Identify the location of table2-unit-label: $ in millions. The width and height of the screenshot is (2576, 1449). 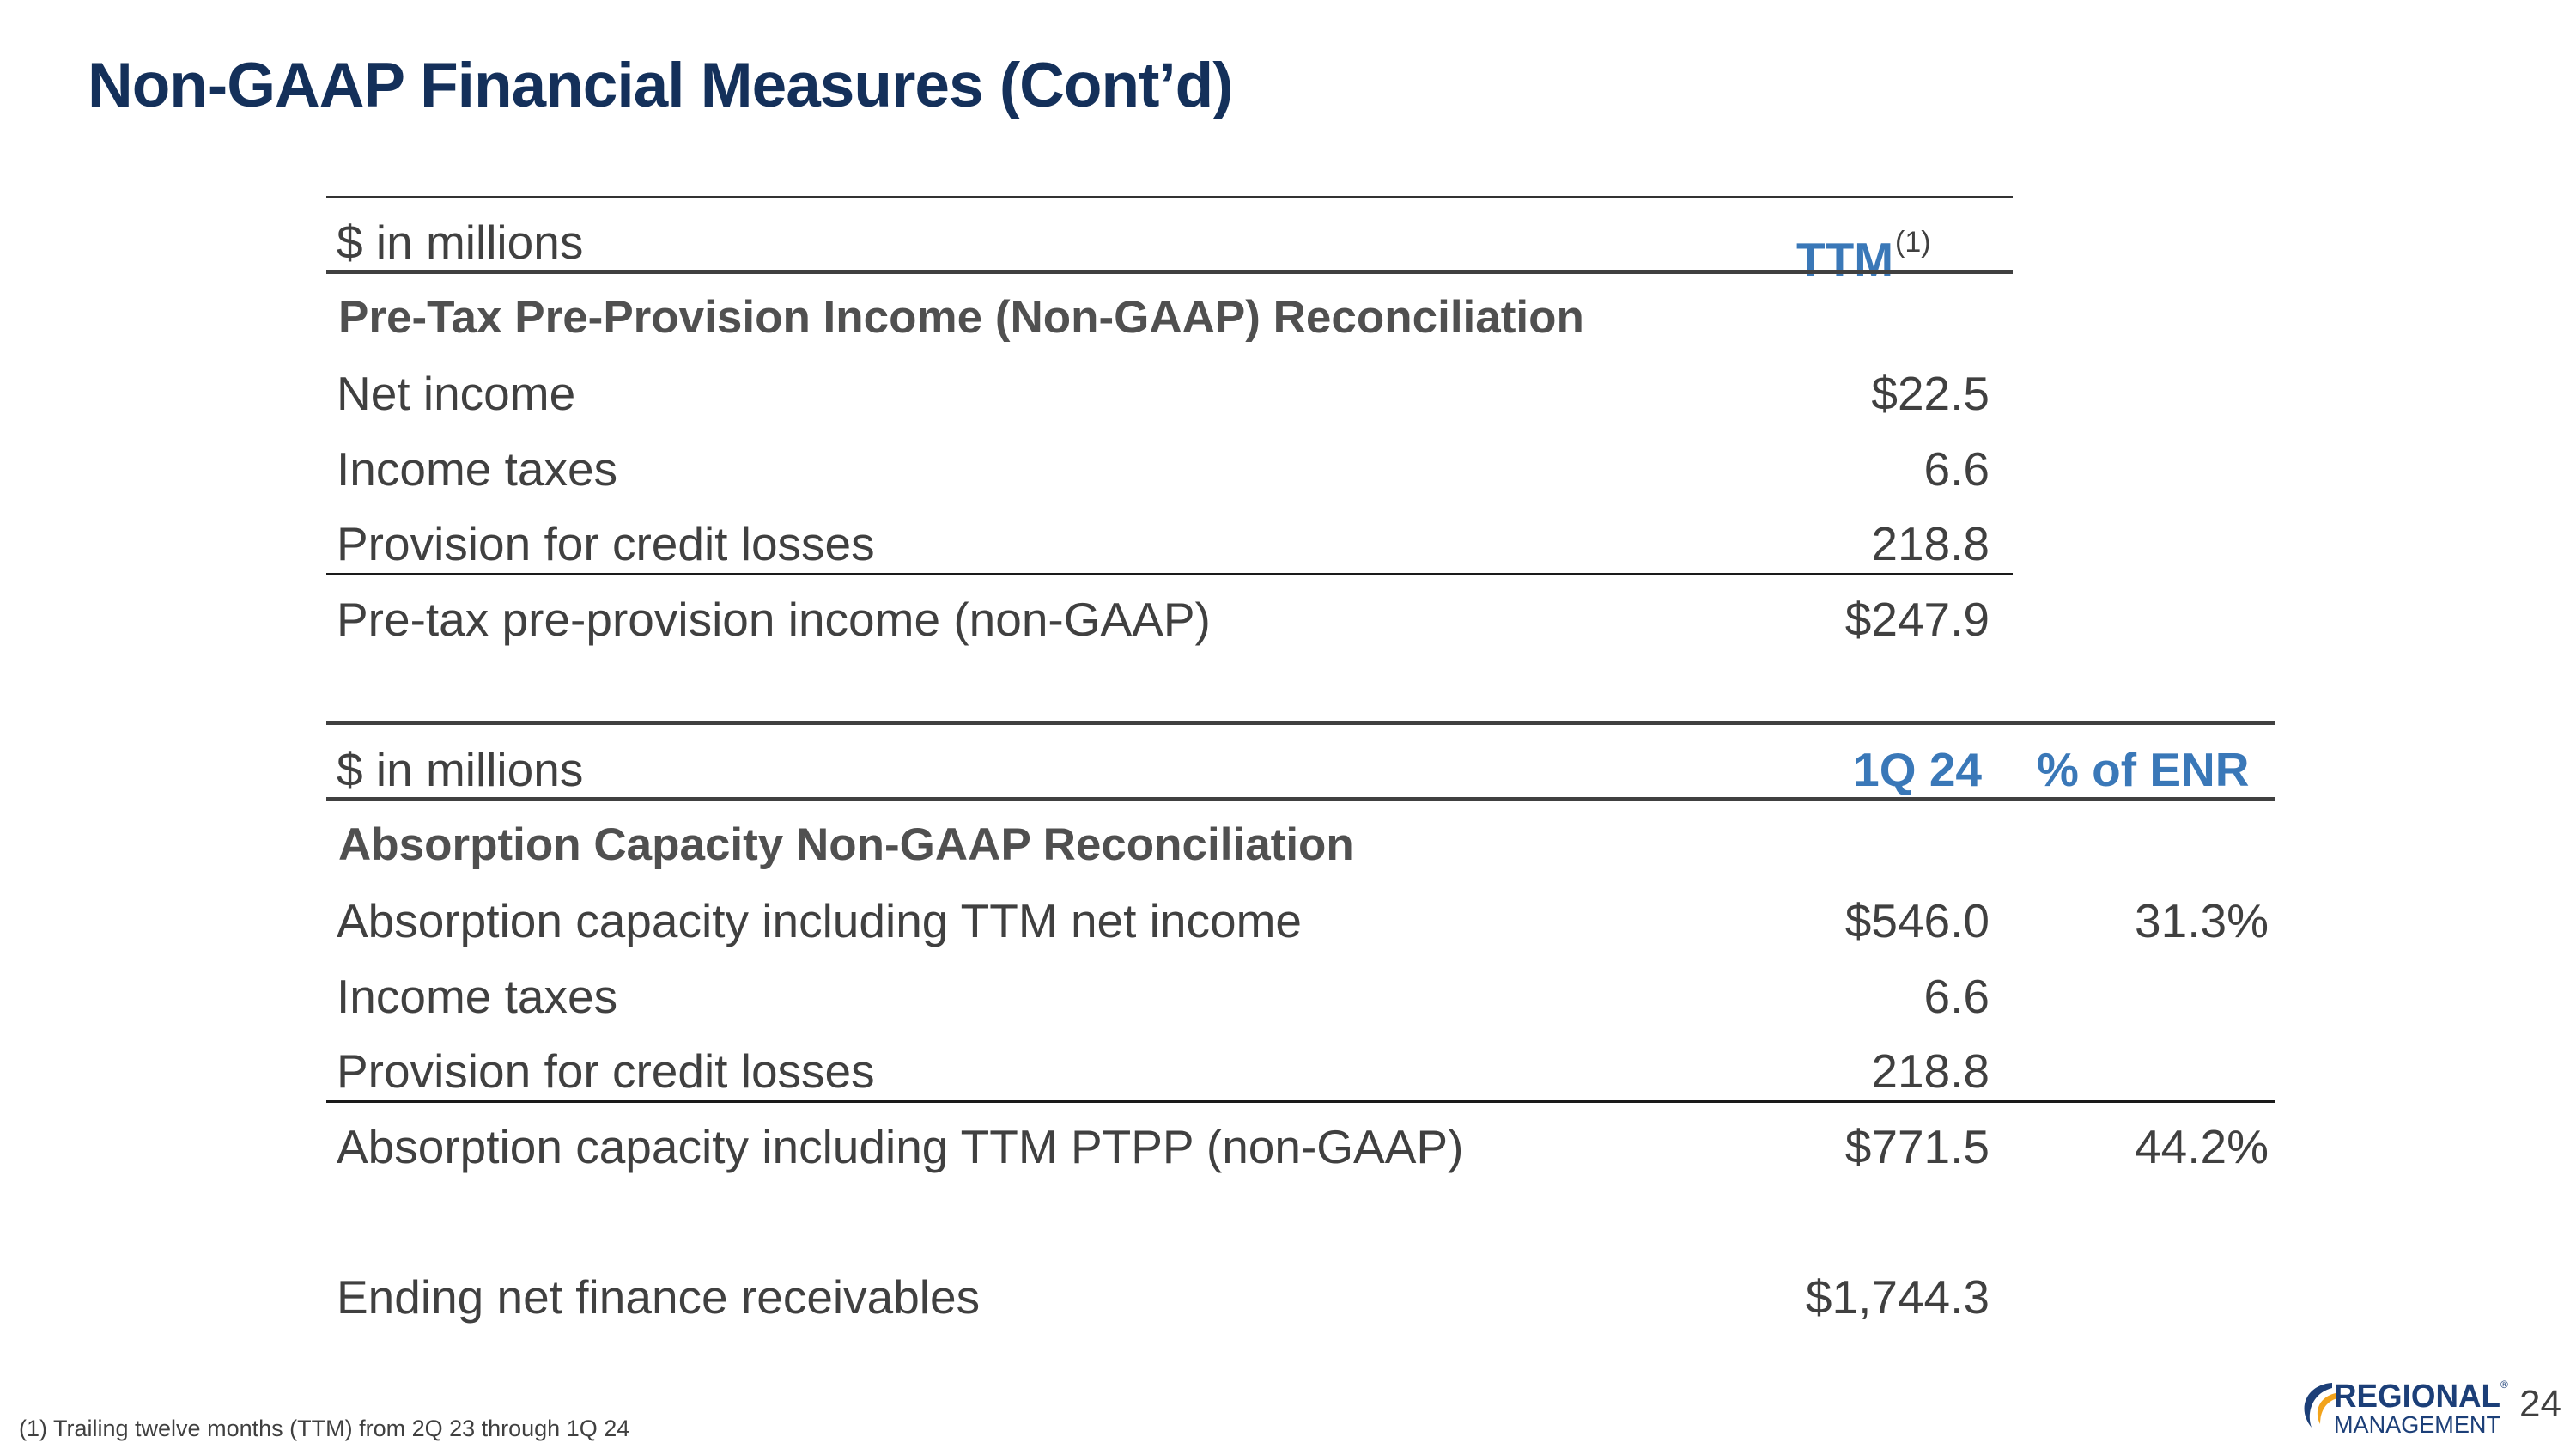
(461, 769).